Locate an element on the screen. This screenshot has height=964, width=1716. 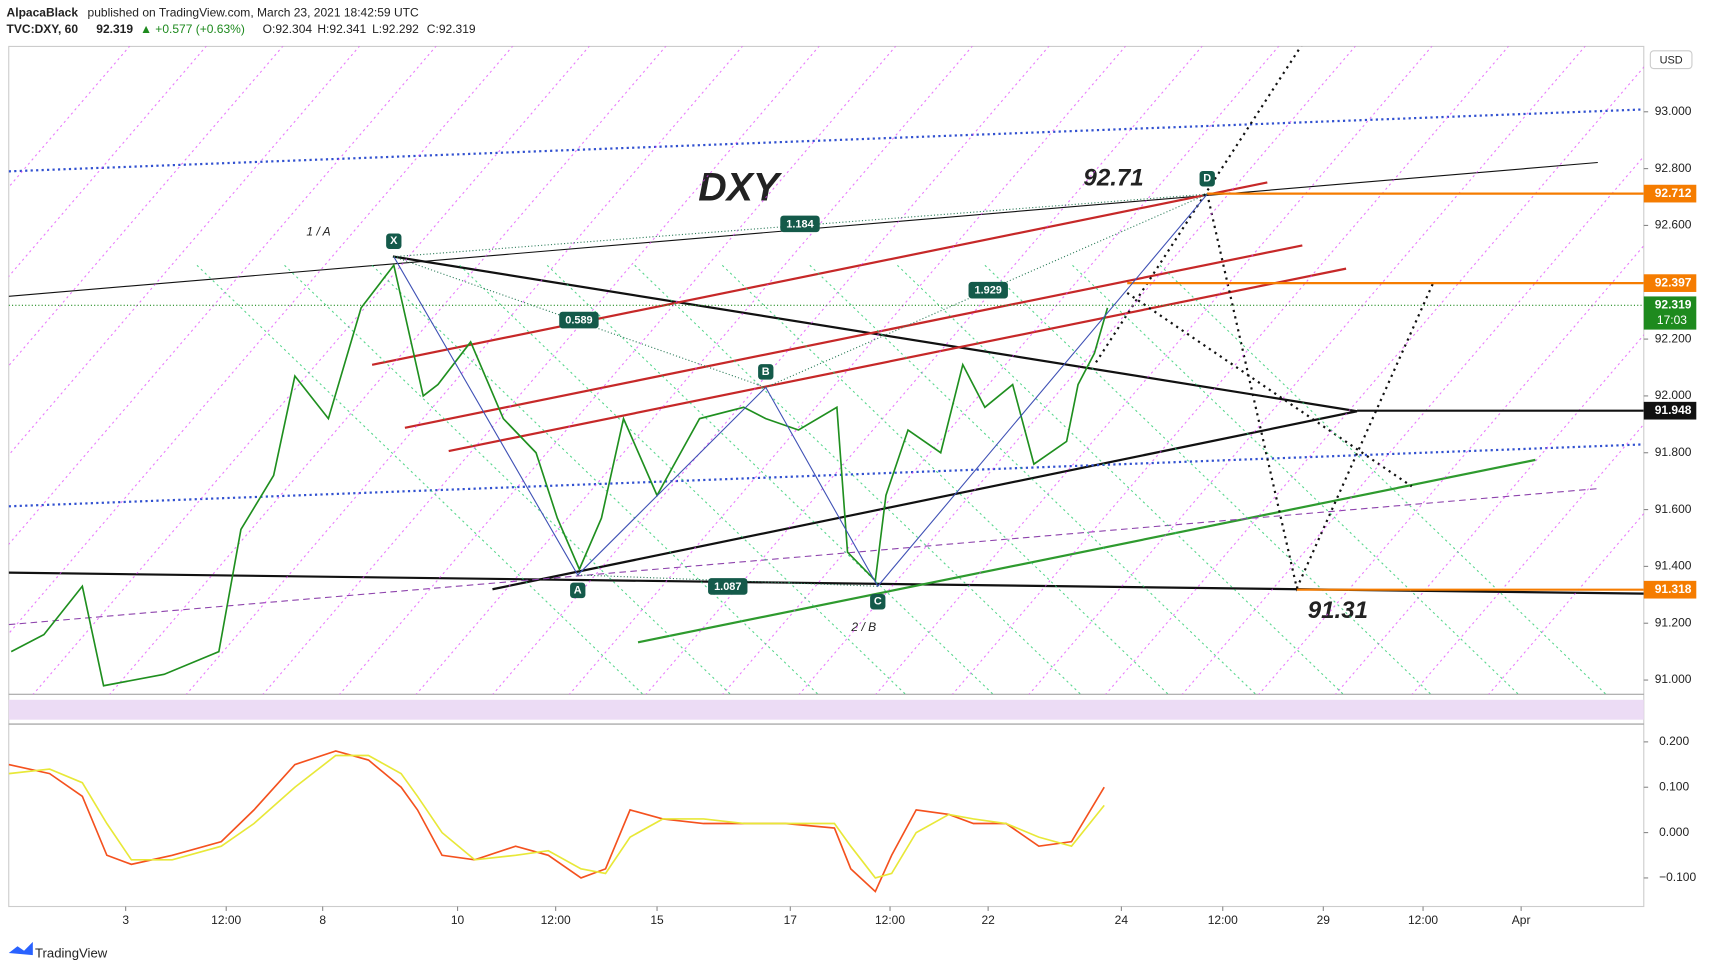
low: L:92.292 is located at coordinates (395, 29).